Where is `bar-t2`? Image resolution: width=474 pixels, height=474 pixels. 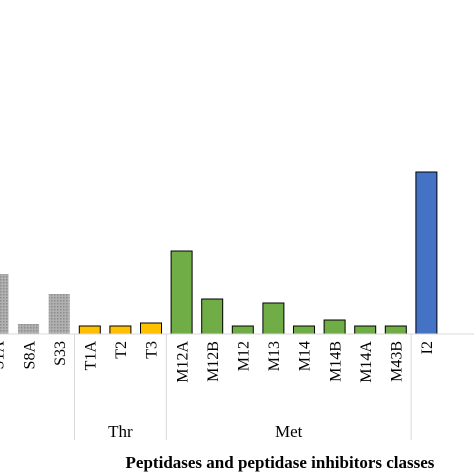 bar-t2 is located at coordinates (120, 330).